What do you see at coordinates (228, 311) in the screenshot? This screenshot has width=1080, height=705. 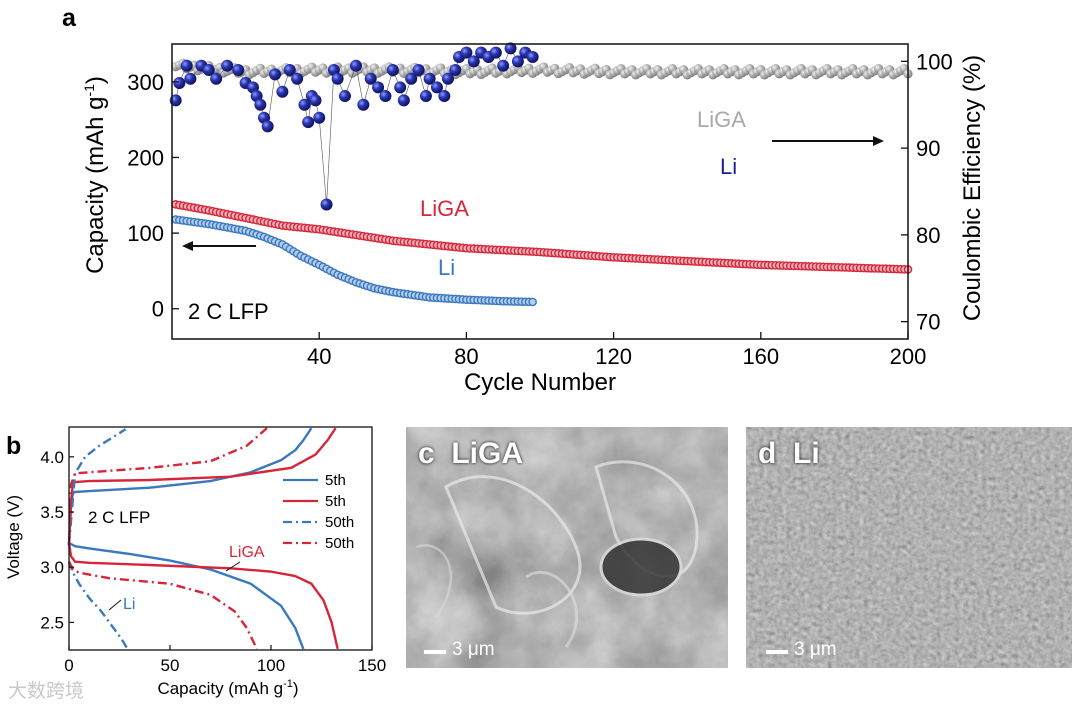 I see `panel-a-condition: 2 C LFP` at bounding box center [228, 311].